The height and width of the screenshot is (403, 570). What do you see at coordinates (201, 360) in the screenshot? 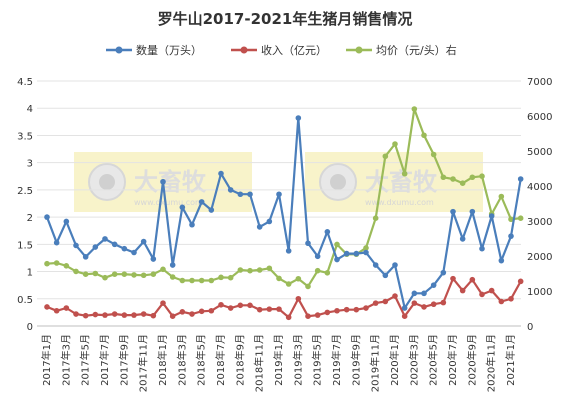
I see `x-tick-label: 2018年5月` at bounding box center [201, 360].